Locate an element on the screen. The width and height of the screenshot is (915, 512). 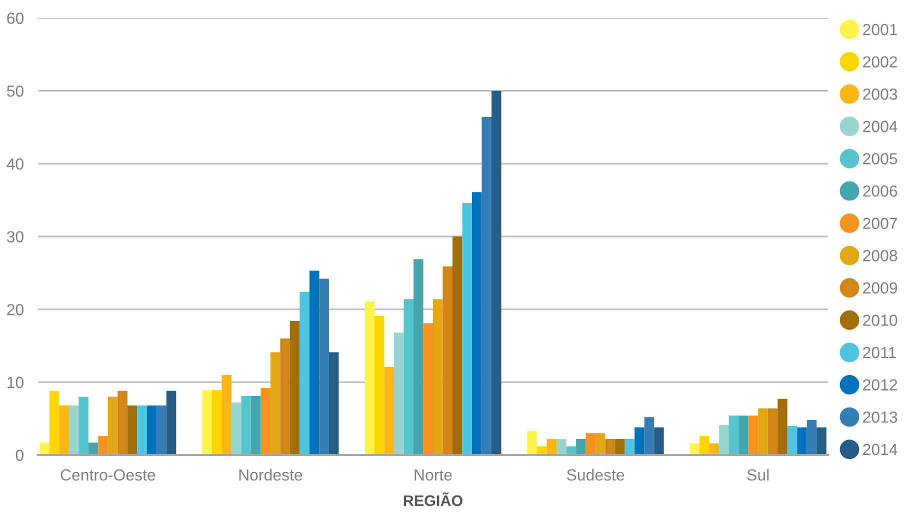
legend-label: 2013 is located at coordinates (880, 417).